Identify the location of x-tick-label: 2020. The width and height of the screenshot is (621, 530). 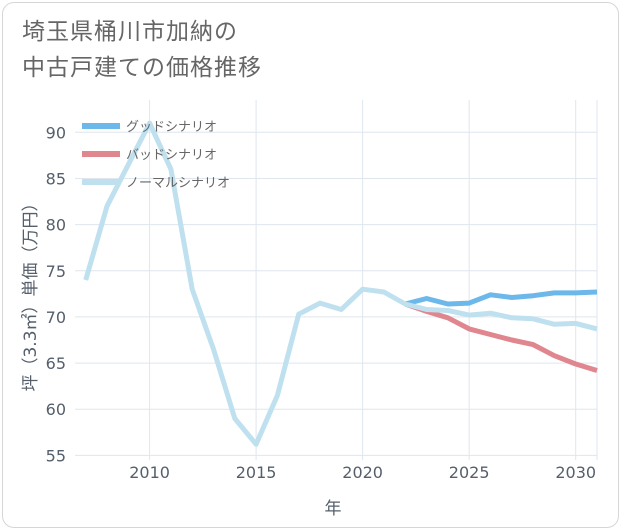
(362, 472).